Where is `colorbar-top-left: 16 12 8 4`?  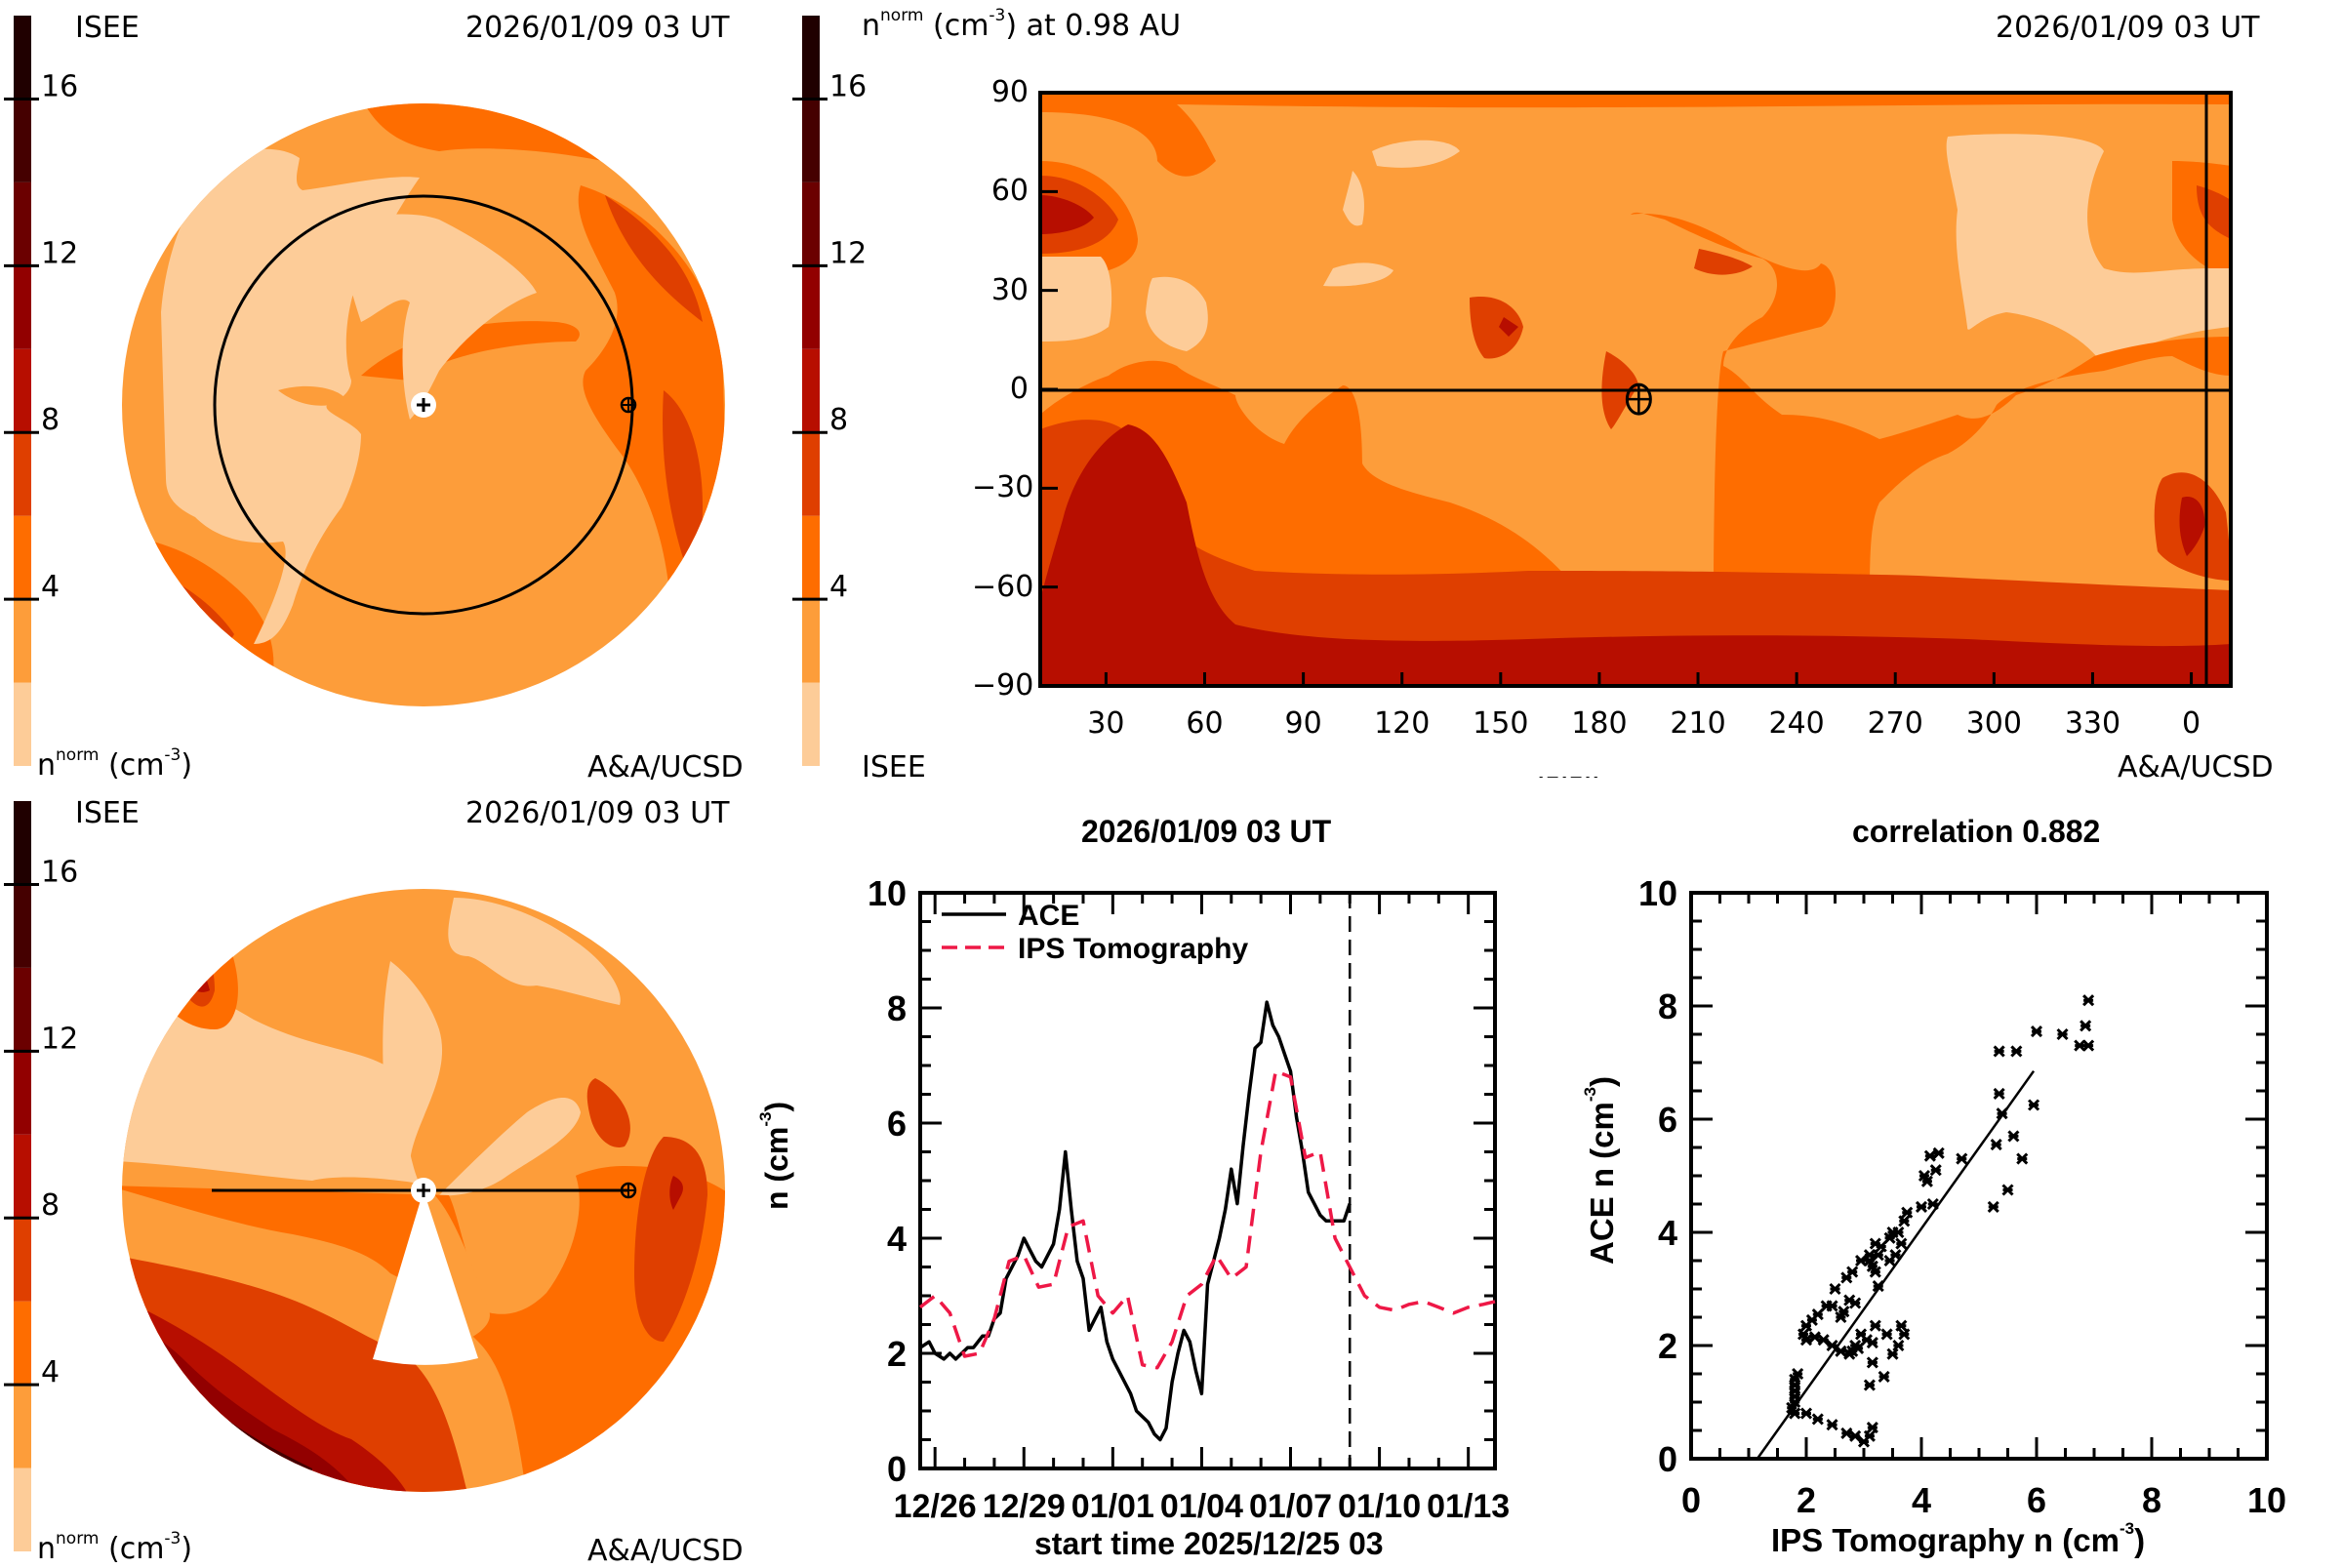 colorbar-top-left: 16 12 8 4 is located at coordinates (41, 391).